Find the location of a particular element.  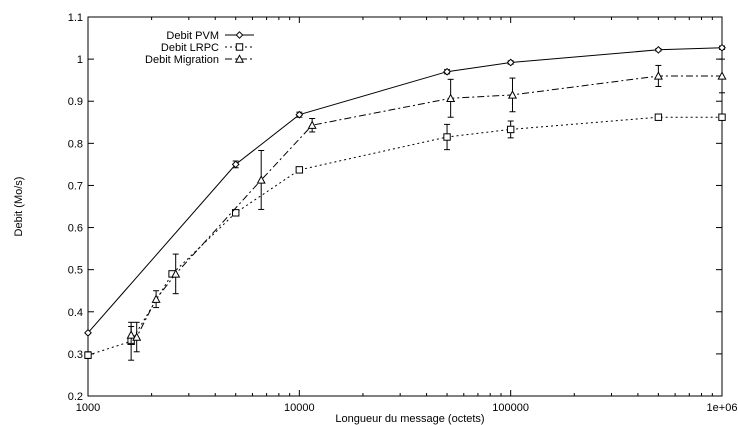

legend-marker-debit-pvm is located at coordinates (239, 35).